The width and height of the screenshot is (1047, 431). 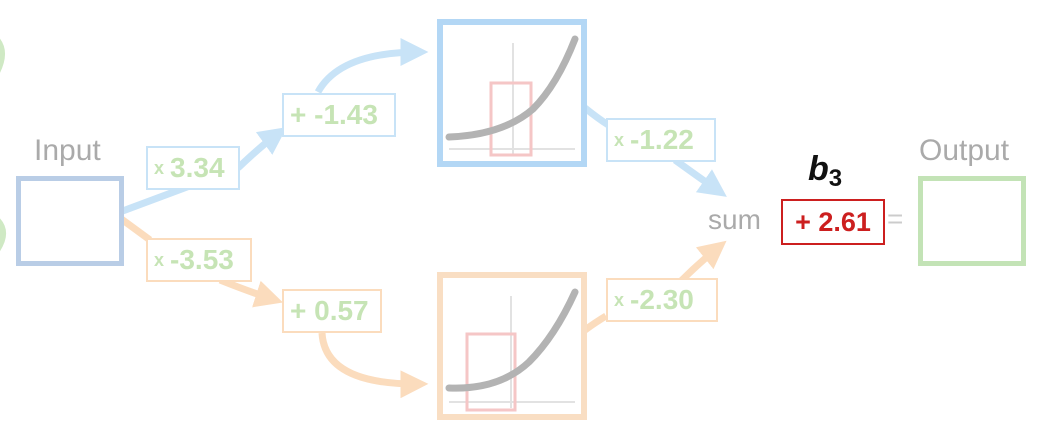 I want to click on bottom-activation-node, so click(x=512, y=346).